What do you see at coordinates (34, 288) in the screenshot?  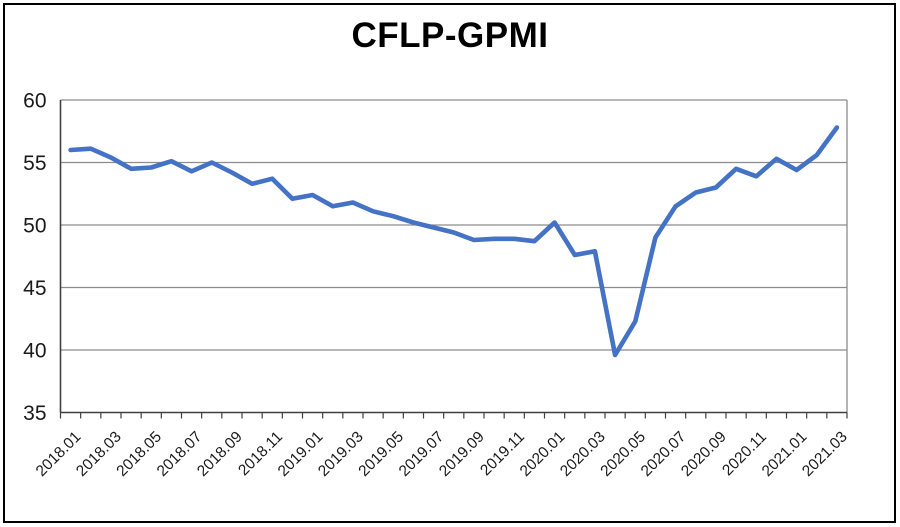 I see `y-tick-label-45: 45` at bounding box center [34, 288].